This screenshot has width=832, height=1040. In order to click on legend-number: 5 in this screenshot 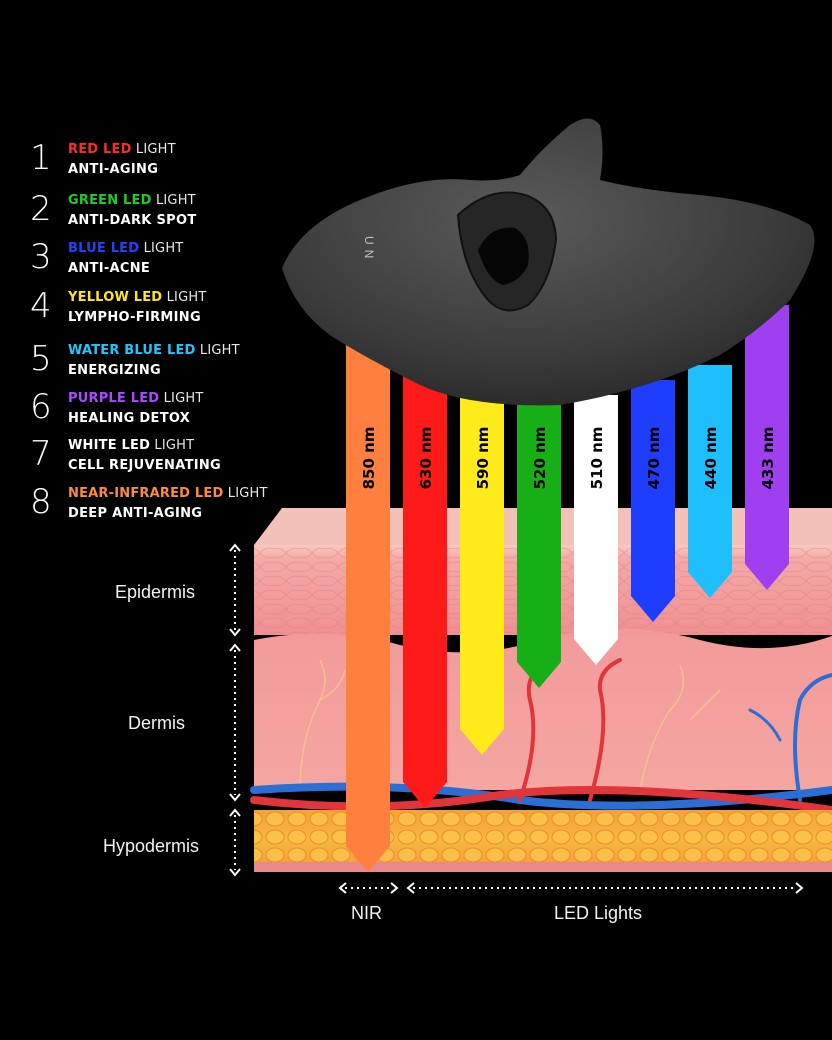, I will do `click(41, 359)`.